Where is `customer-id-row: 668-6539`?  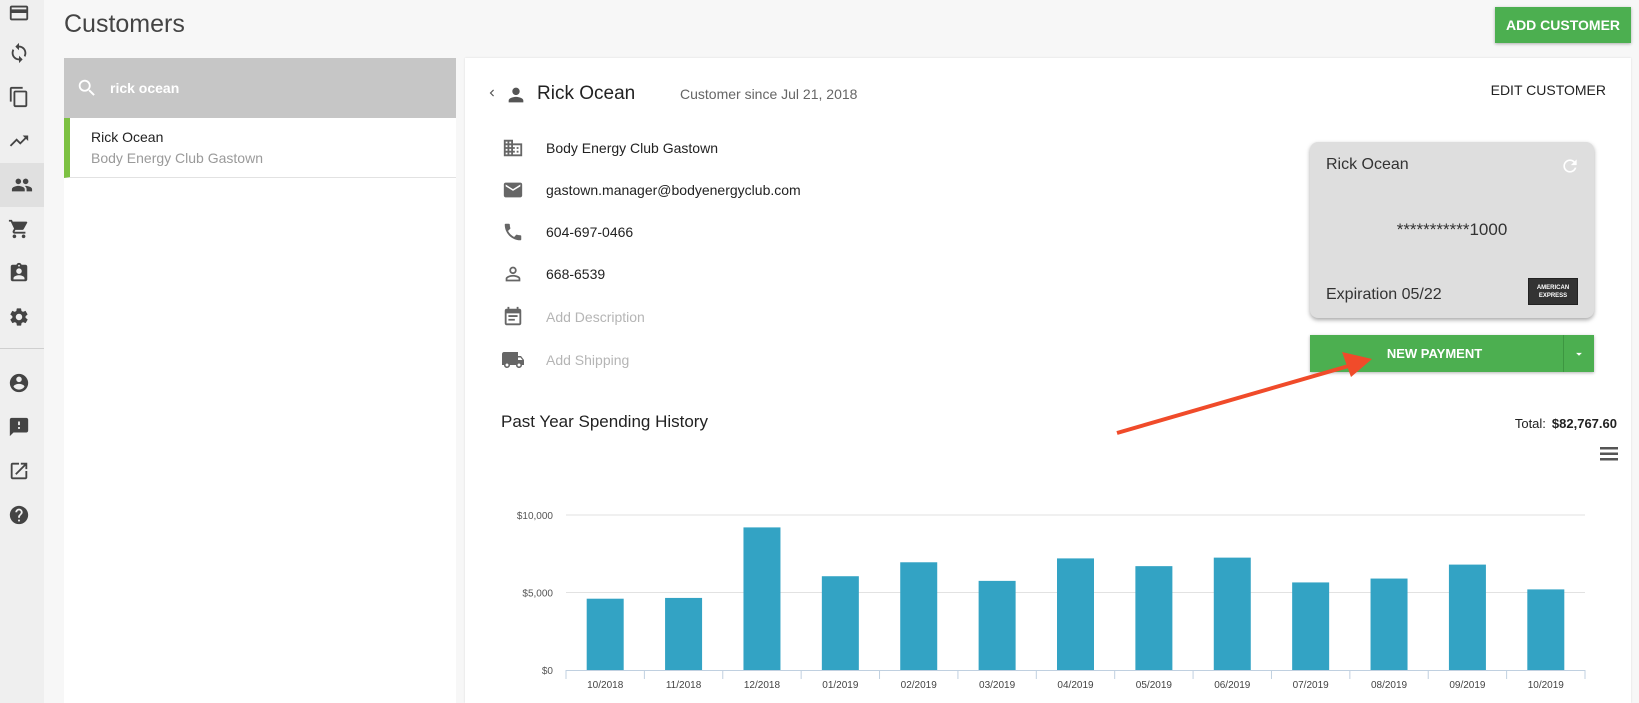
customer-id-row: 668-6539 is located at coordinates (553, 274).